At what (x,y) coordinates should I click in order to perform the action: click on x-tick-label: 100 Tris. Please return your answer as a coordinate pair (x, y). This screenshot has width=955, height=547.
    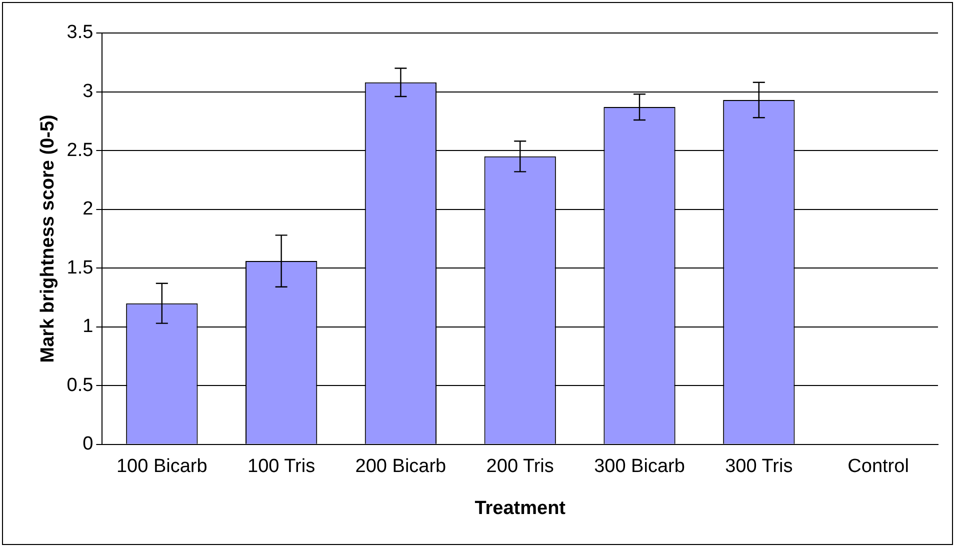
    Looking at the image, I should click on (282, 467).